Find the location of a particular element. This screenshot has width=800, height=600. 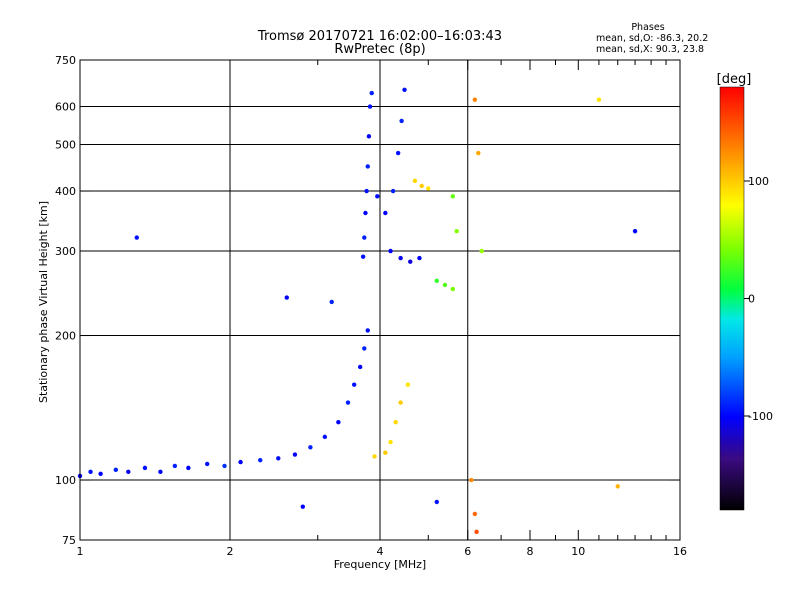

x-tick-label: 6 is located at coordinates (467, 551).